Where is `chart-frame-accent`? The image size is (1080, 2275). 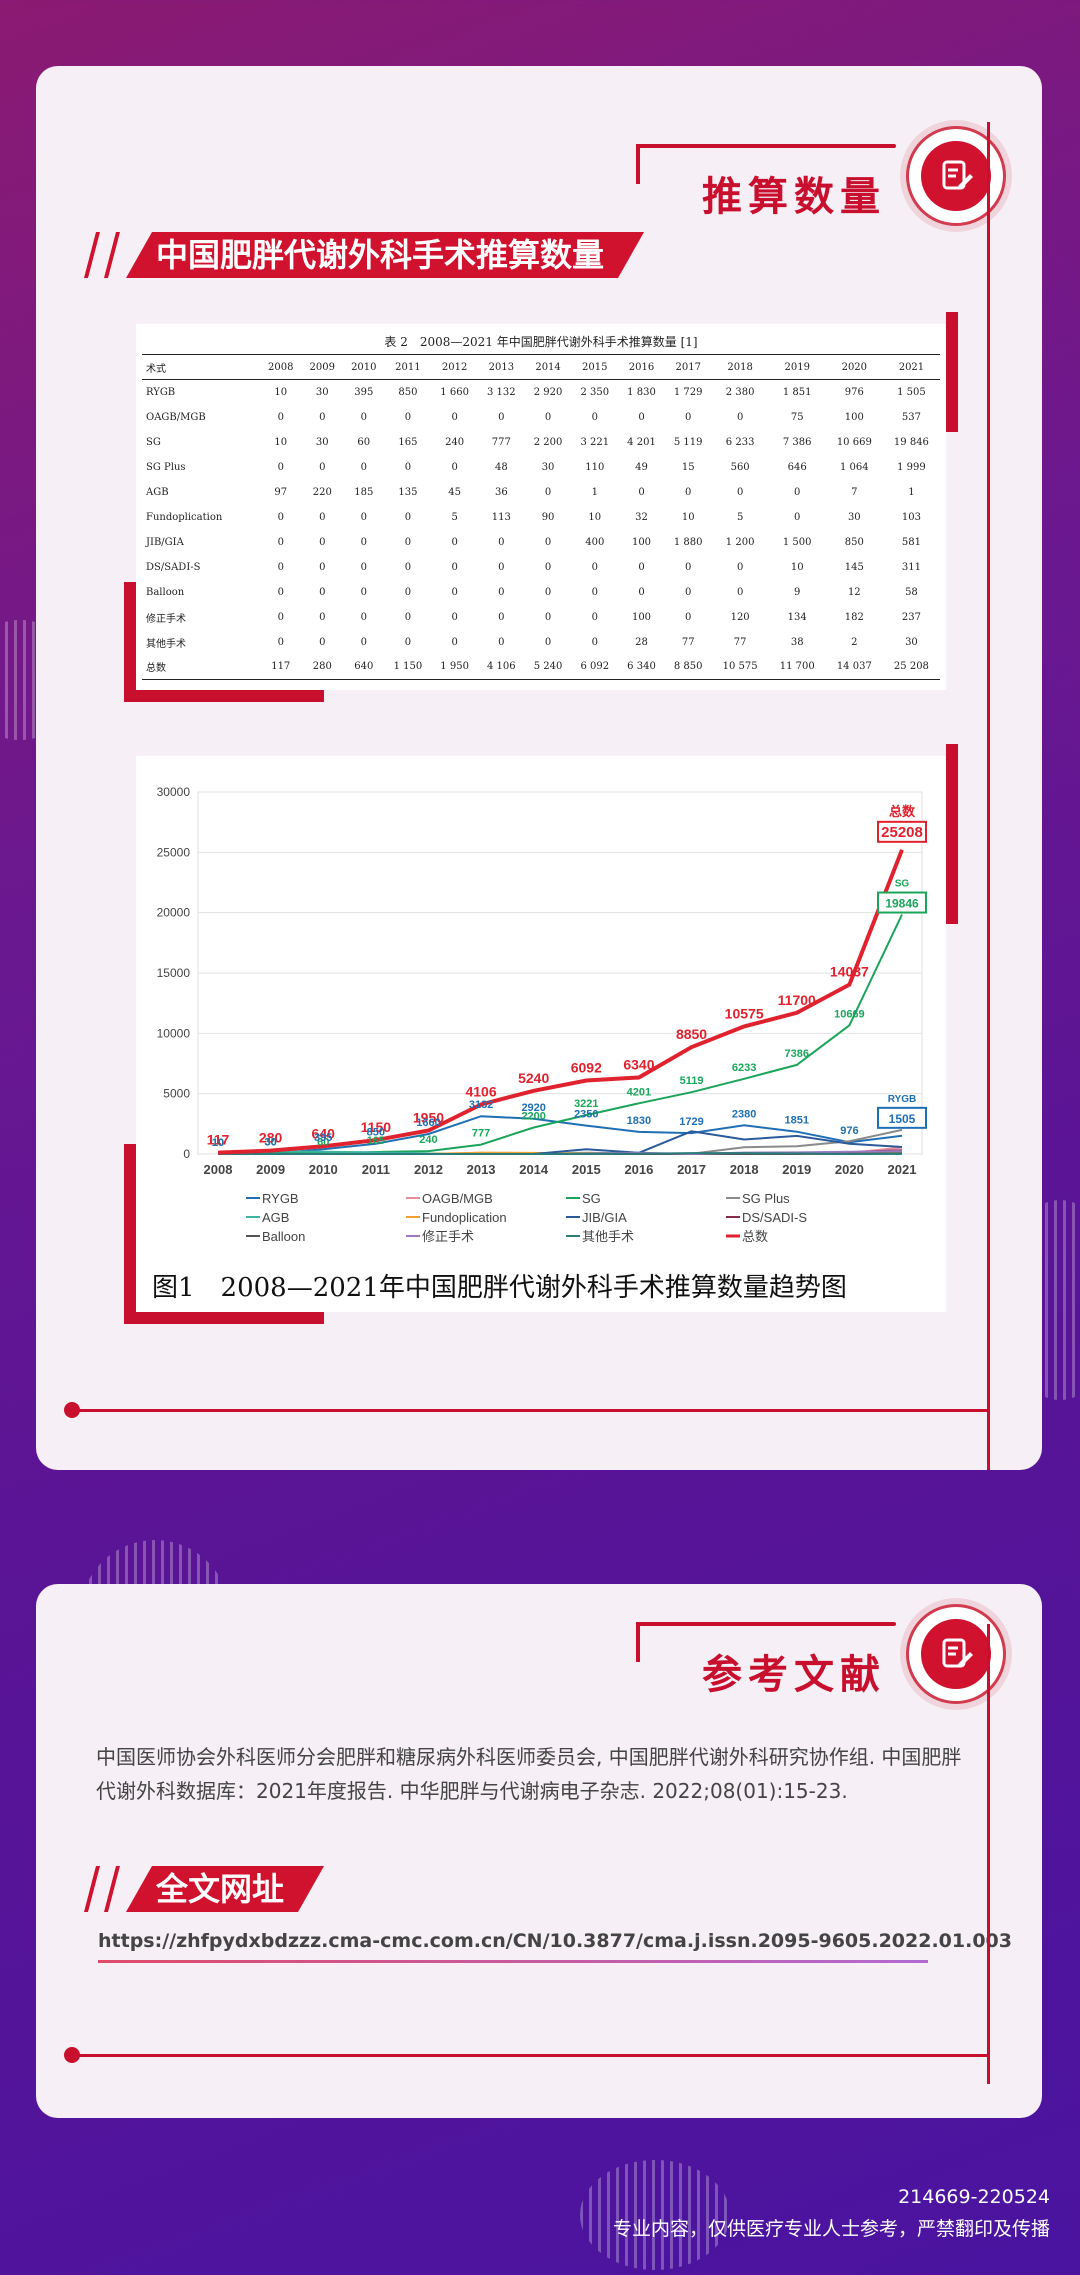
chart-frame-accent is located at coordinates (952, 834).